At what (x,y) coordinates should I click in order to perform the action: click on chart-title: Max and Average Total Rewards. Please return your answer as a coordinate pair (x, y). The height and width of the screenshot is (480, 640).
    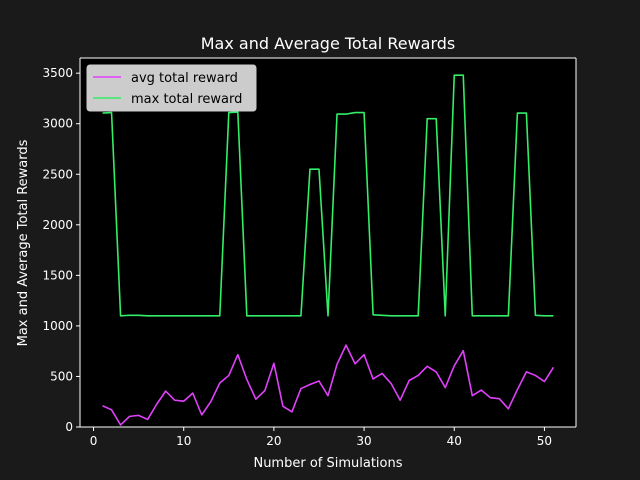
    Looking at the image, I should click on (328, 43).